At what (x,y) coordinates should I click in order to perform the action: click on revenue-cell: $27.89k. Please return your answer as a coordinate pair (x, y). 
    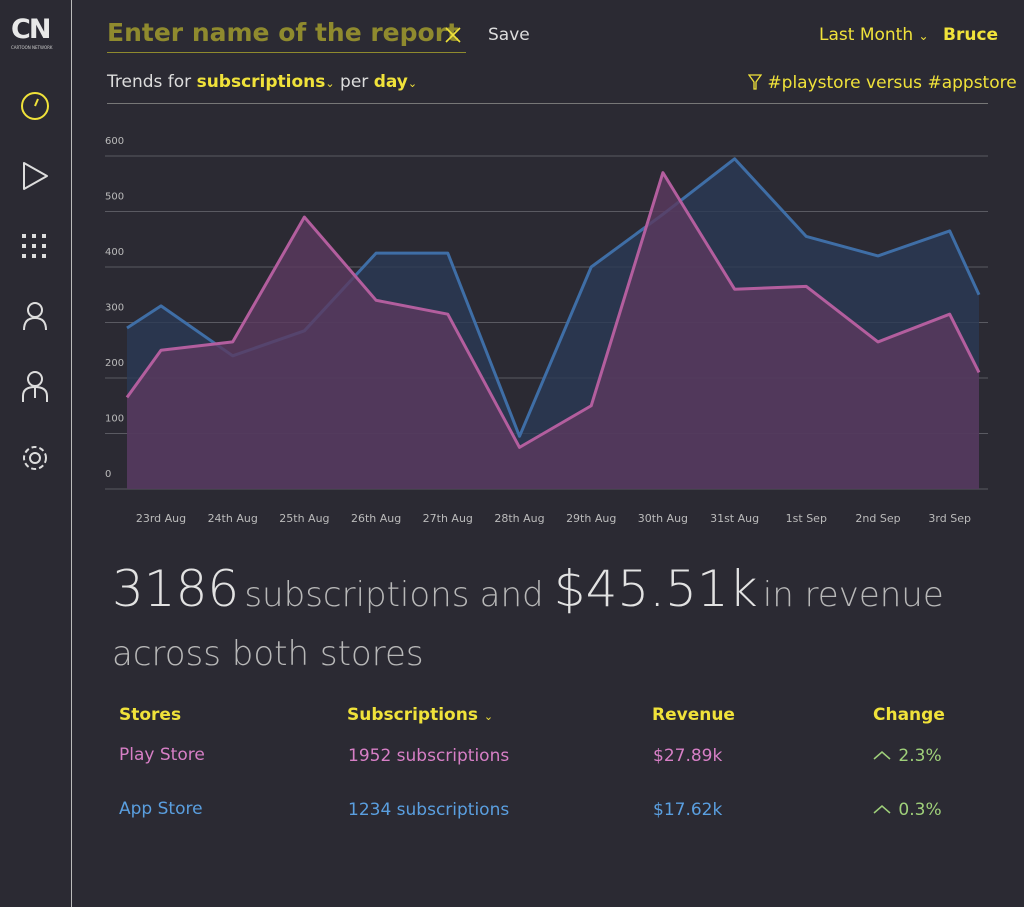
    Looking at the image, I should click on (688, 756).